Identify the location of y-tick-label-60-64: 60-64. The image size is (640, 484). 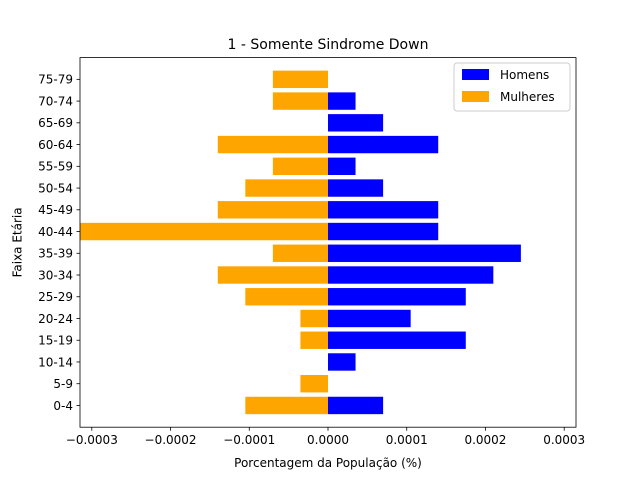
(55, 145).